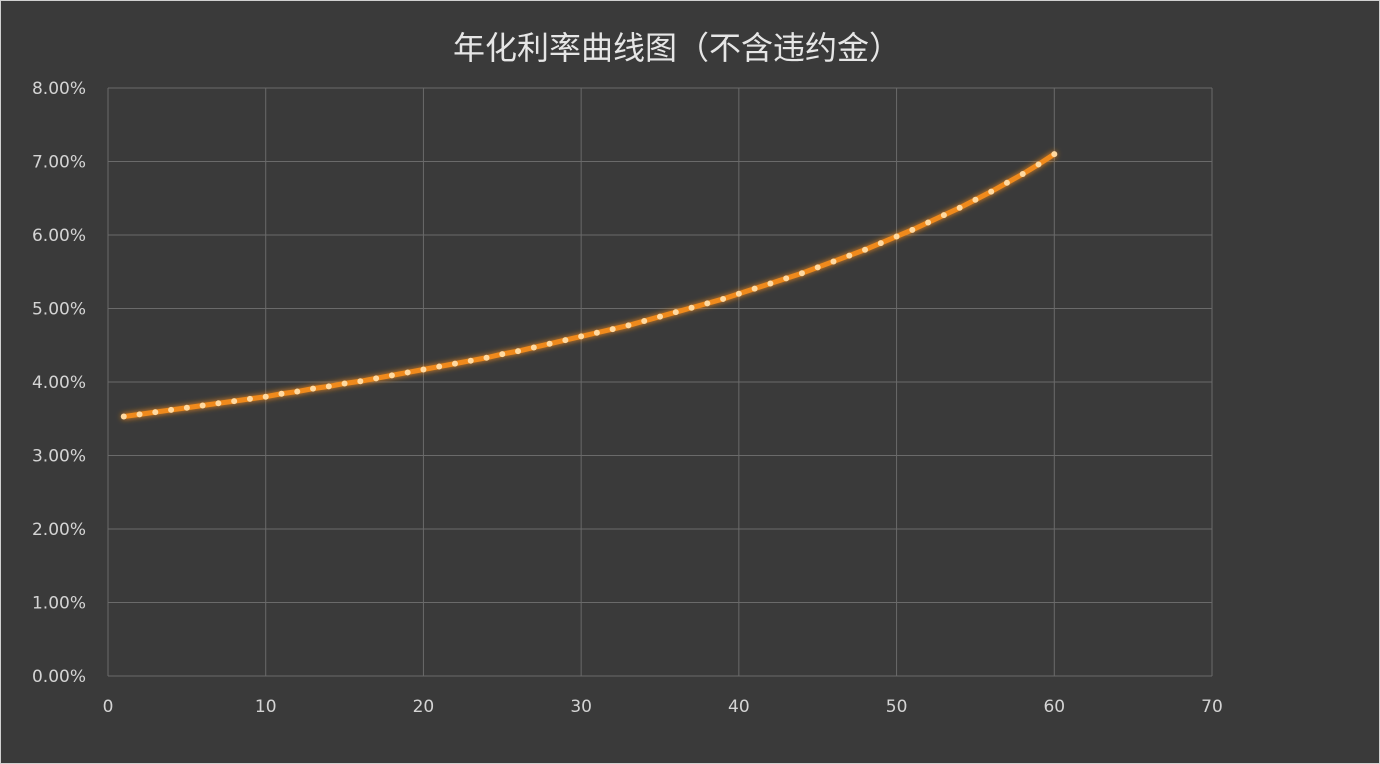 This screenshot has width=1380, height=764. What do you see at coordinates (59, 604) in the screenshot?
I see `y-tick-label: 1.00%` at bounding box center [59, 604].